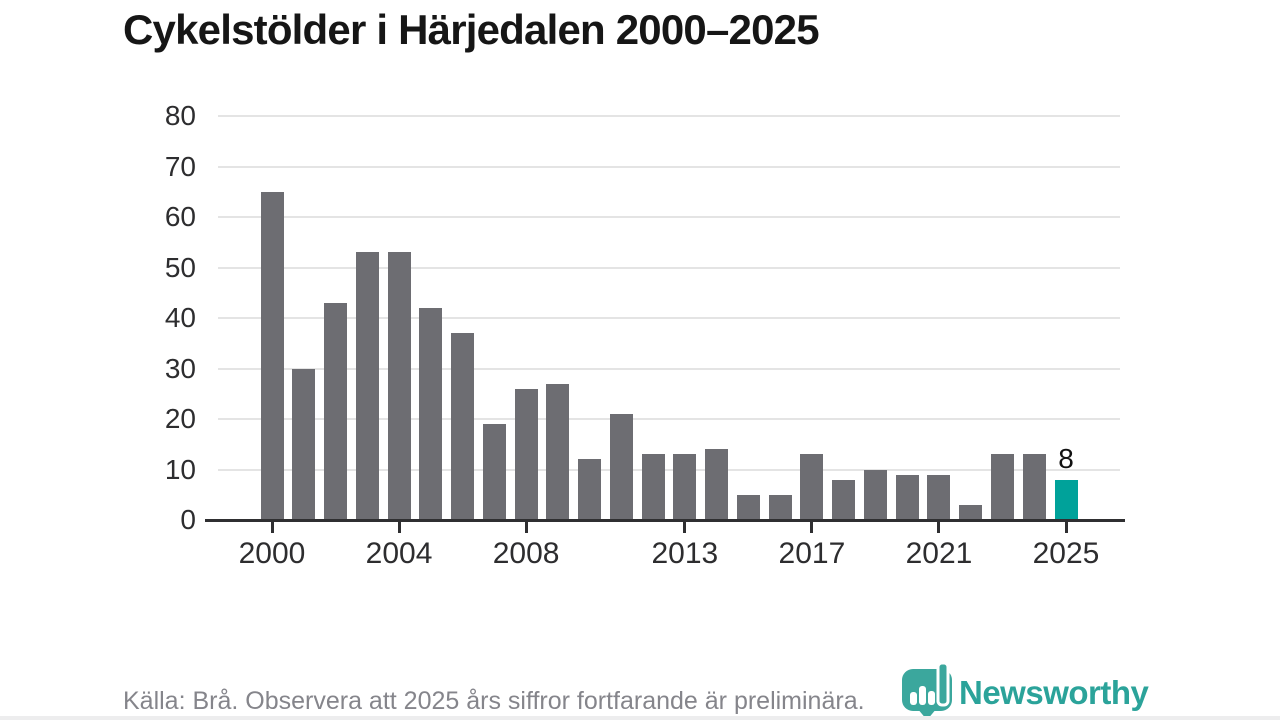 This screenshot has height=720, width=1280. I want to click on bar-2006, so click(463, 426).